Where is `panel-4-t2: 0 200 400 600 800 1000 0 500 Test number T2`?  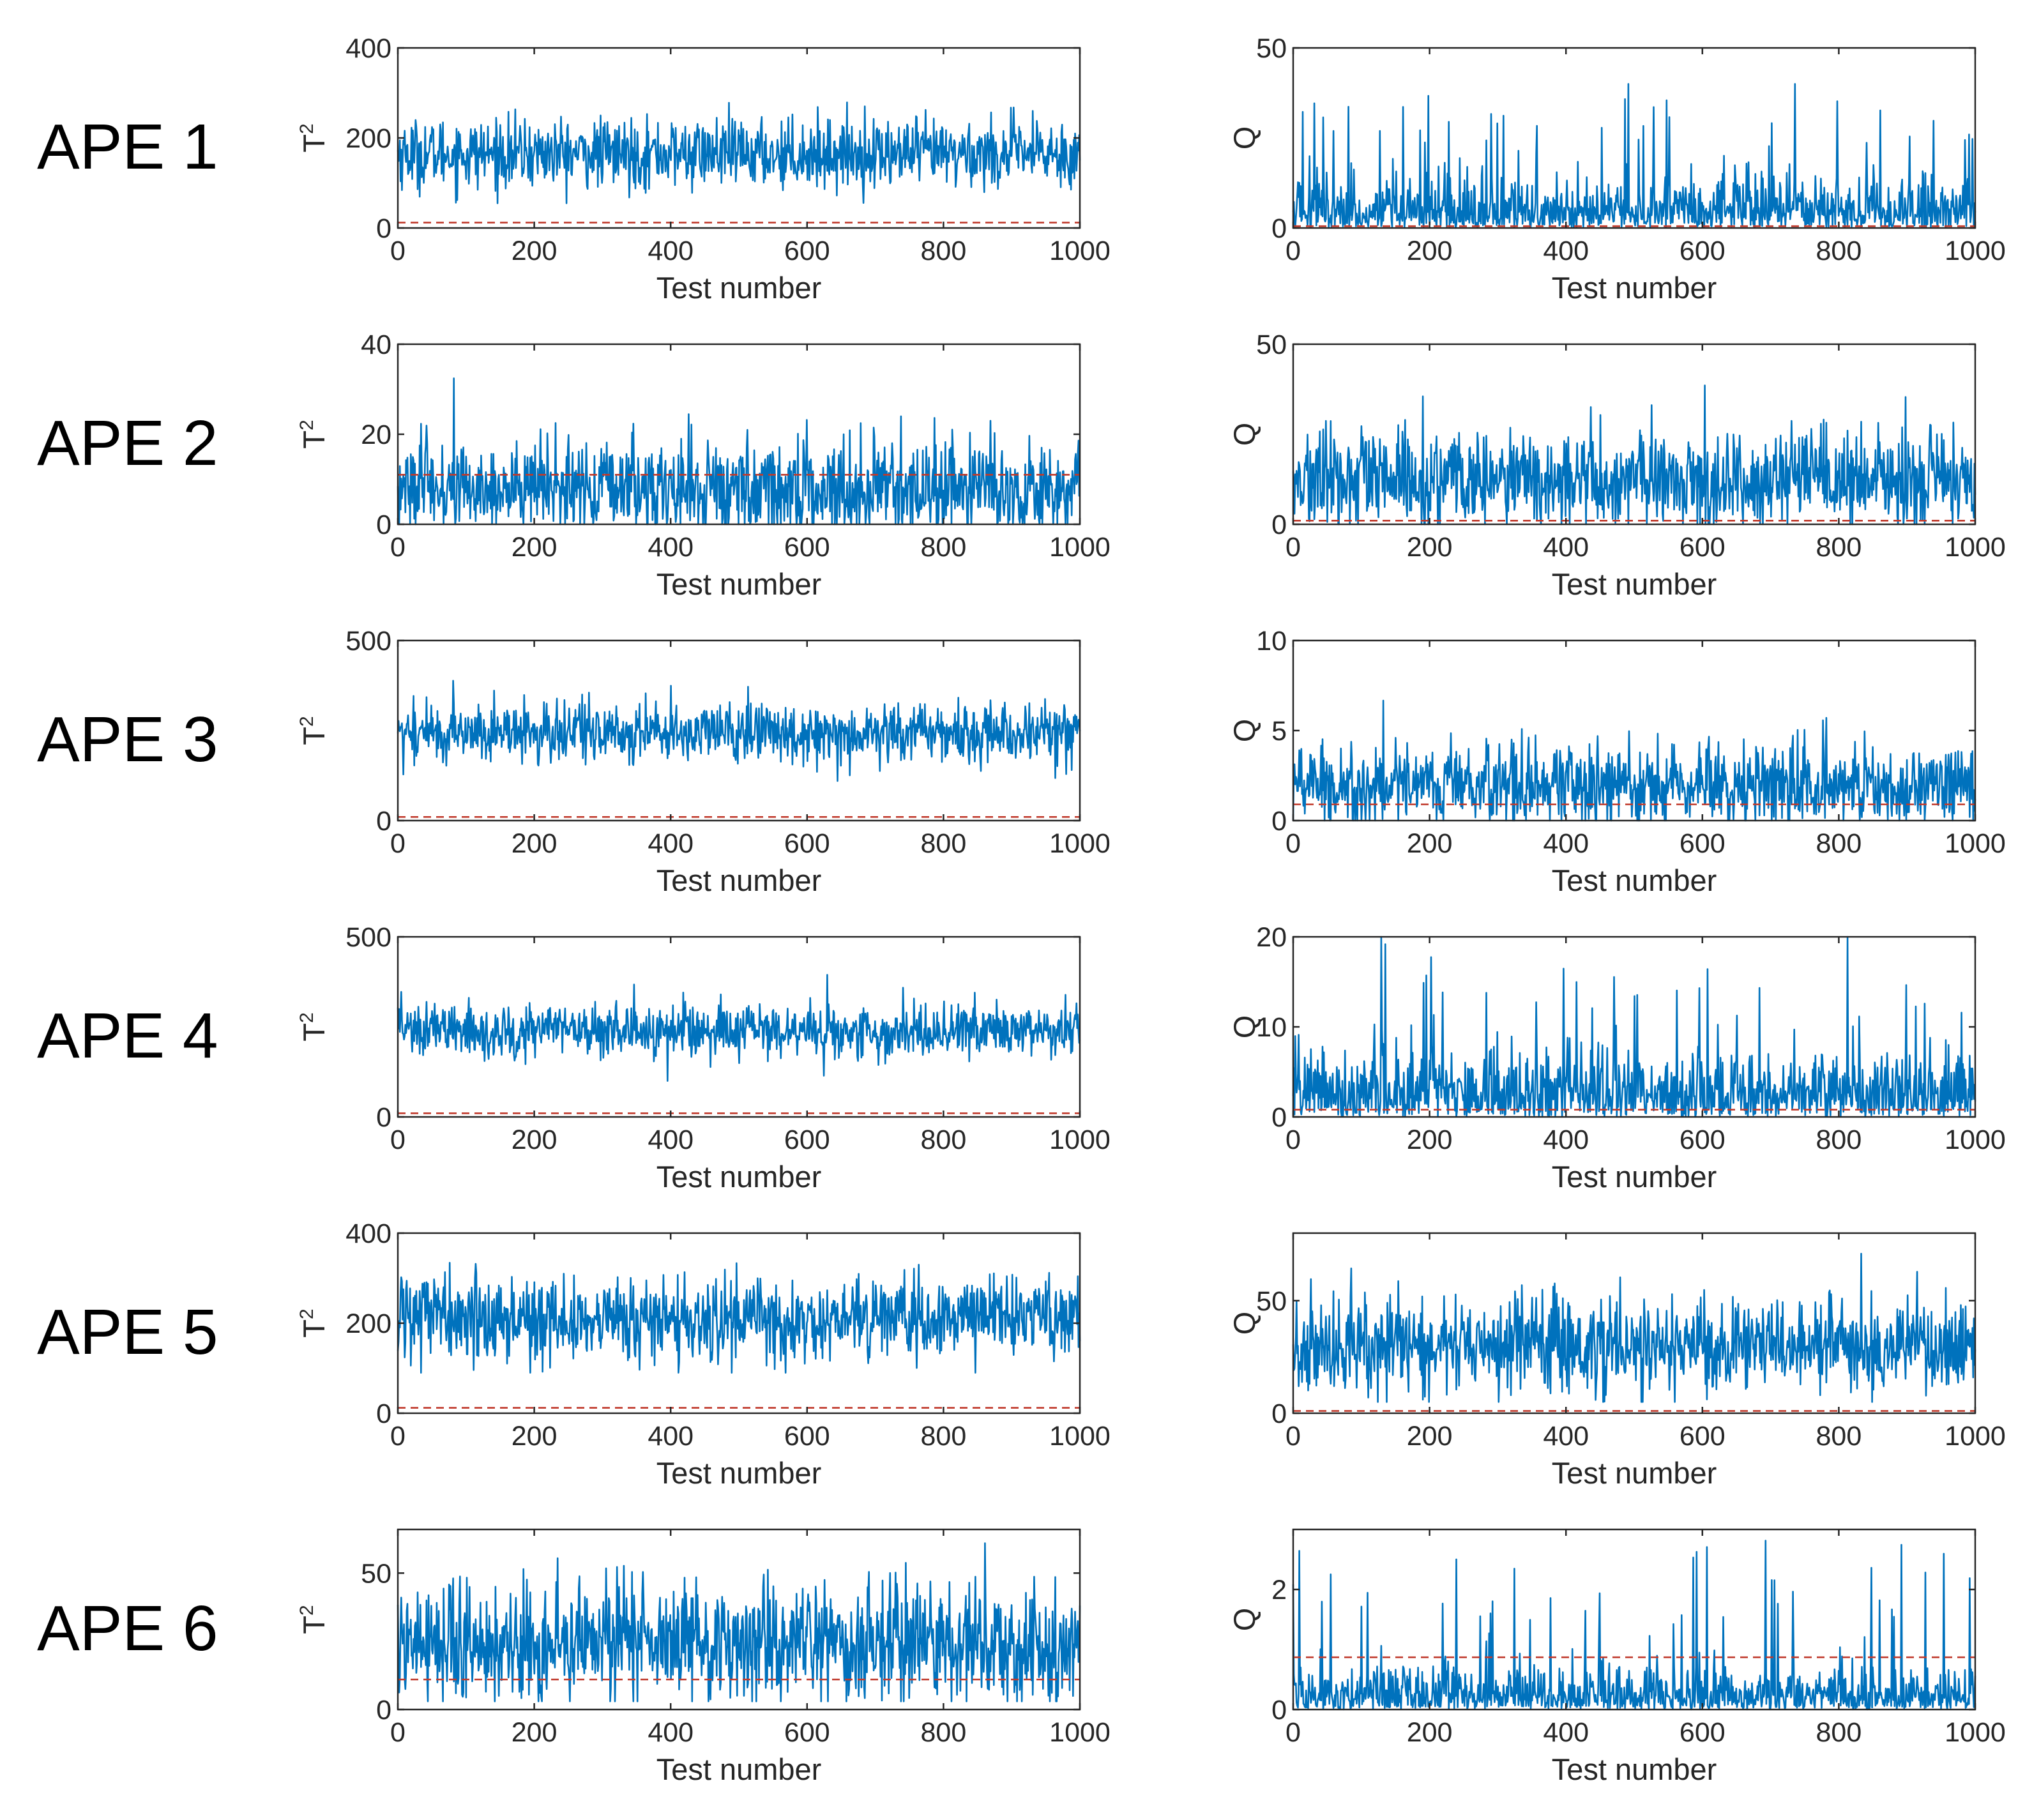 panel-4-t2: 0 200 400 600 800 1000 0 500 Test number T2 is located at coordinates (703, 1058).